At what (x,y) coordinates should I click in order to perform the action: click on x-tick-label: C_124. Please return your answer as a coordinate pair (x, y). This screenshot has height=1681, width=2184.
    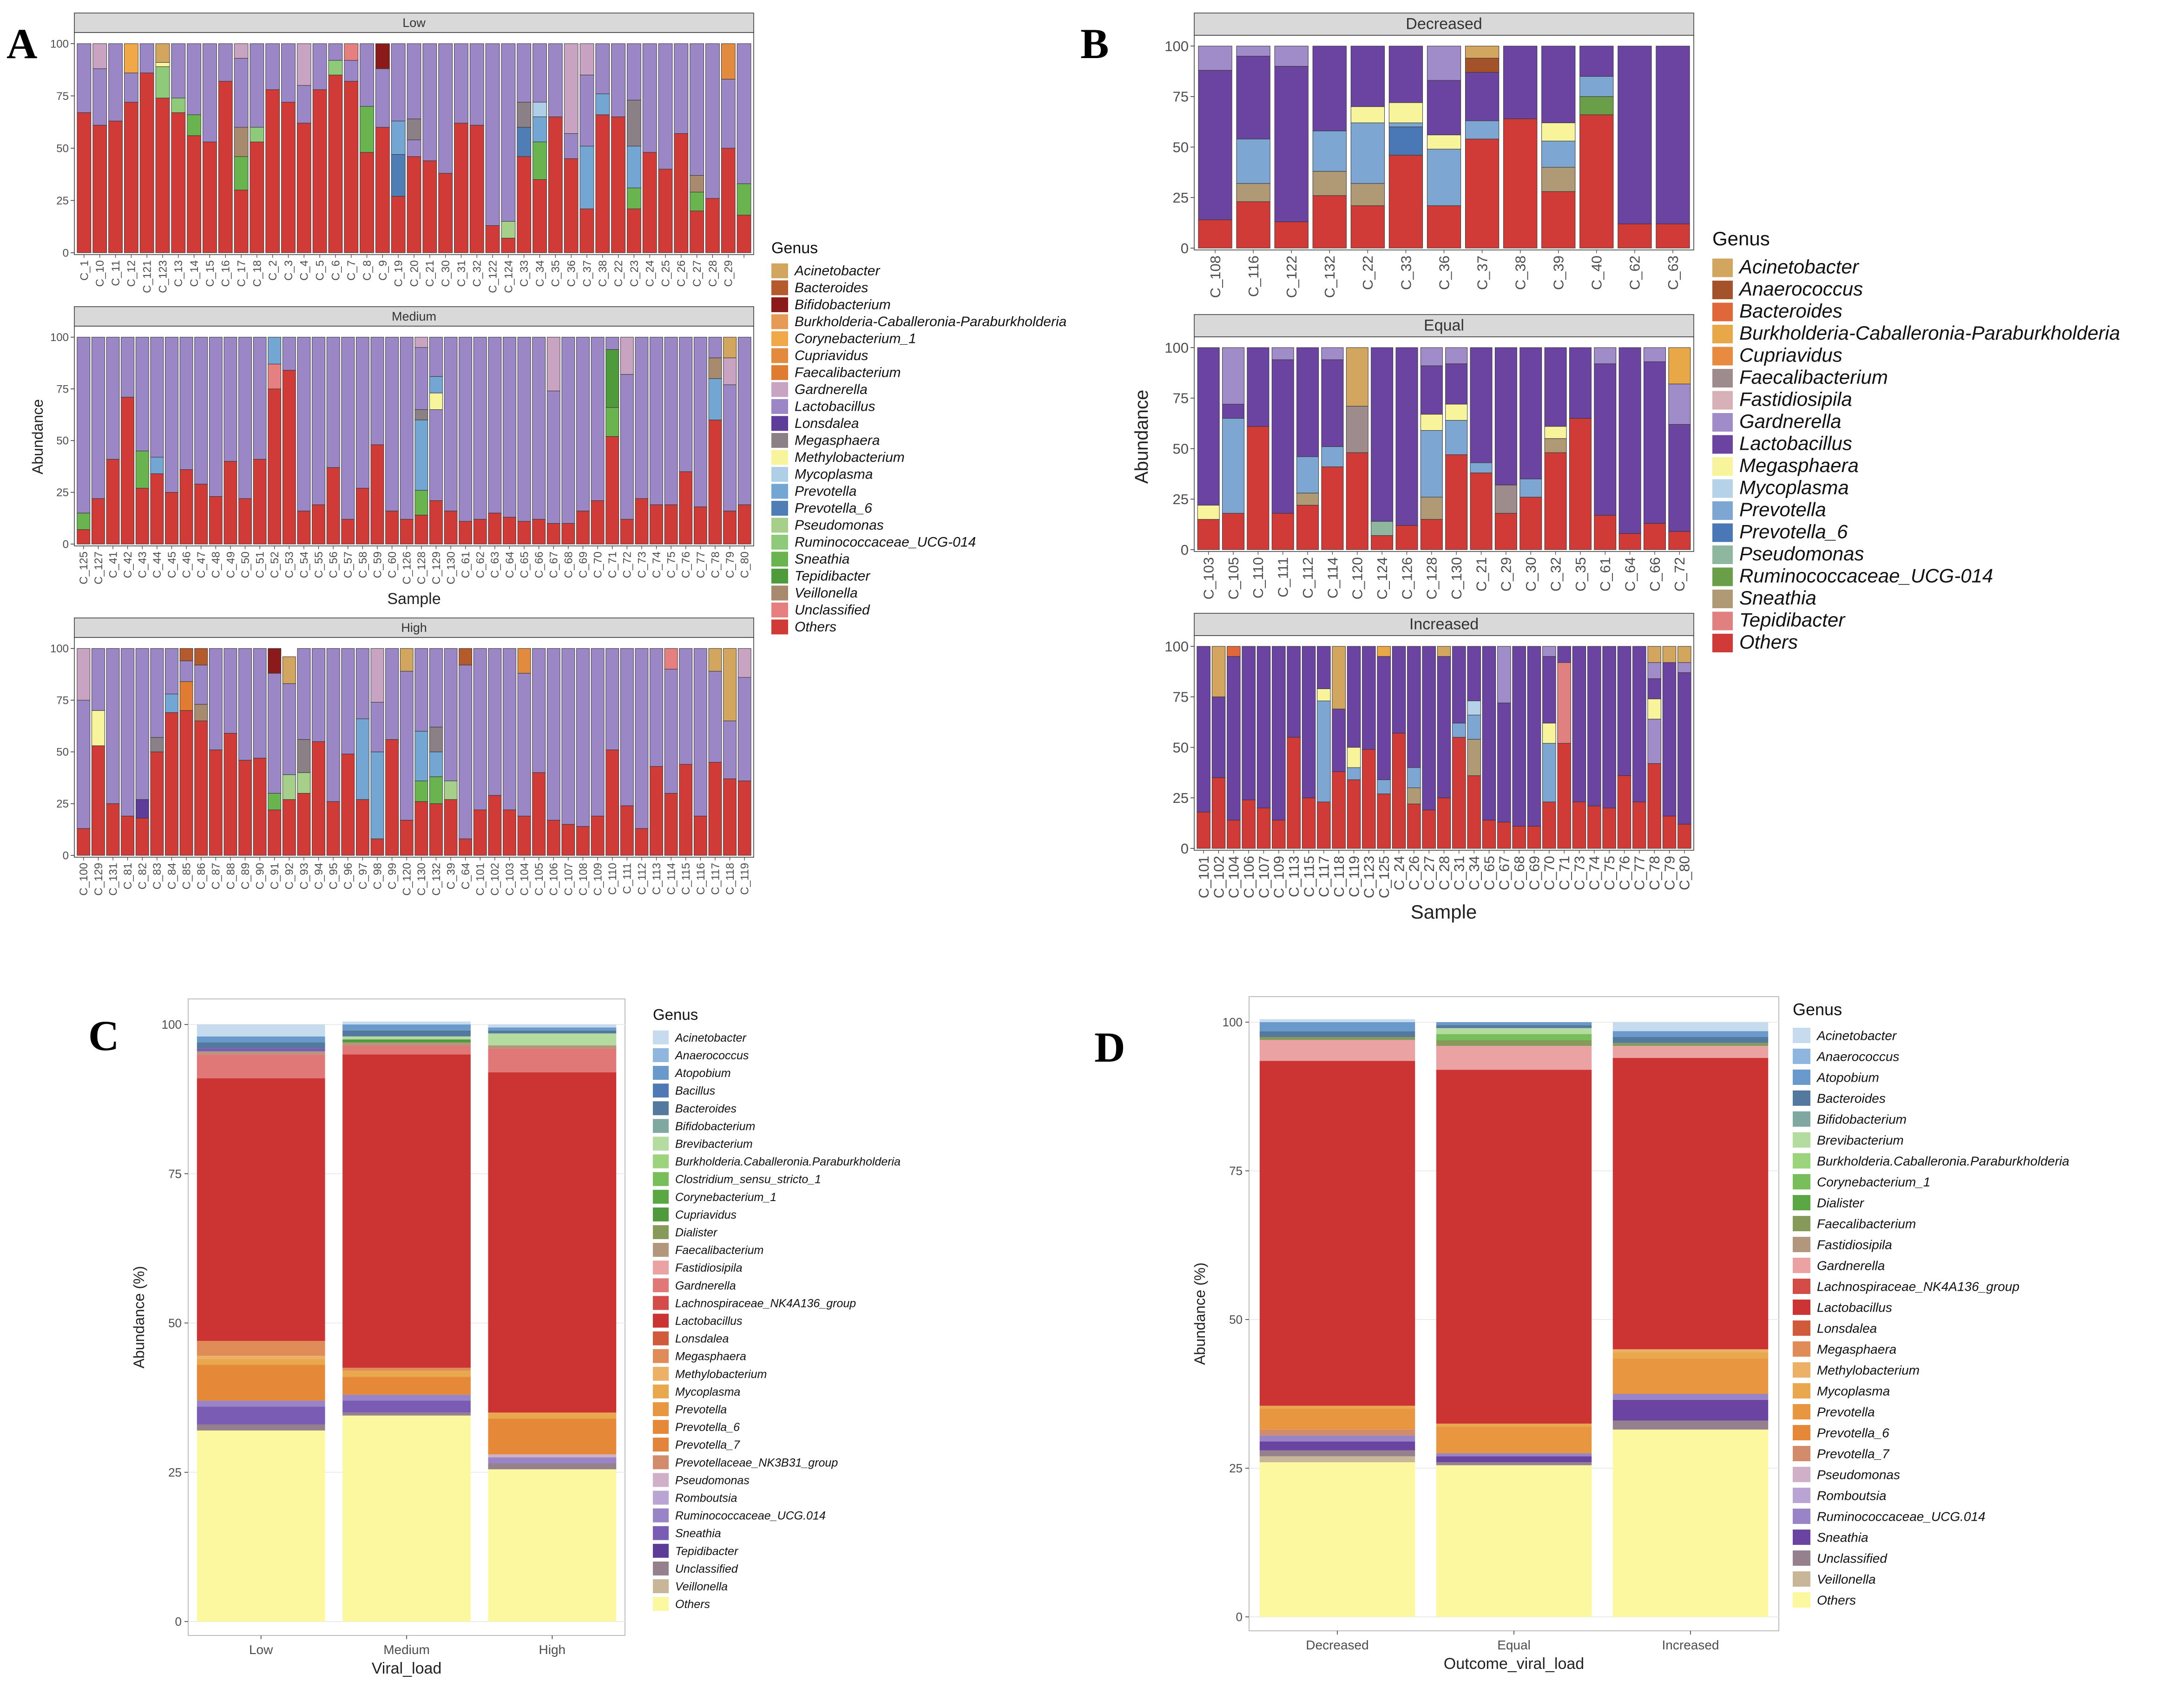
    Looking at the image, I should click on (1382, 578).